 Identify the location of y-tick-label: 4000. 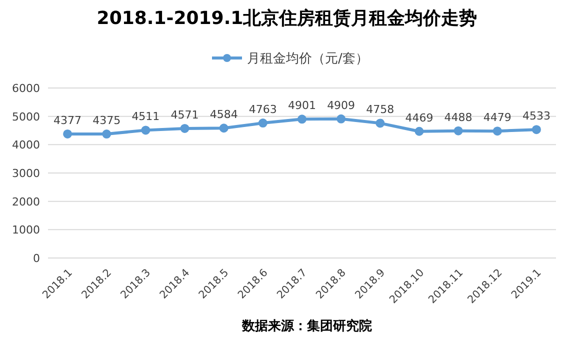
(26, 145).